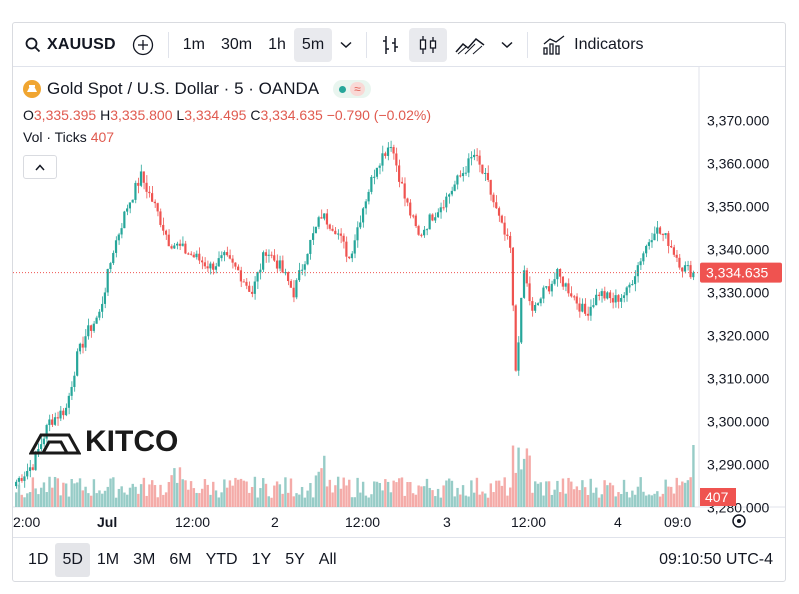 The height and width of the screenshot is (594, 799). What do you see at coordinates (391, 45) in the screenshot?
I see `bar-style-button` at bounding box center [391, 45].